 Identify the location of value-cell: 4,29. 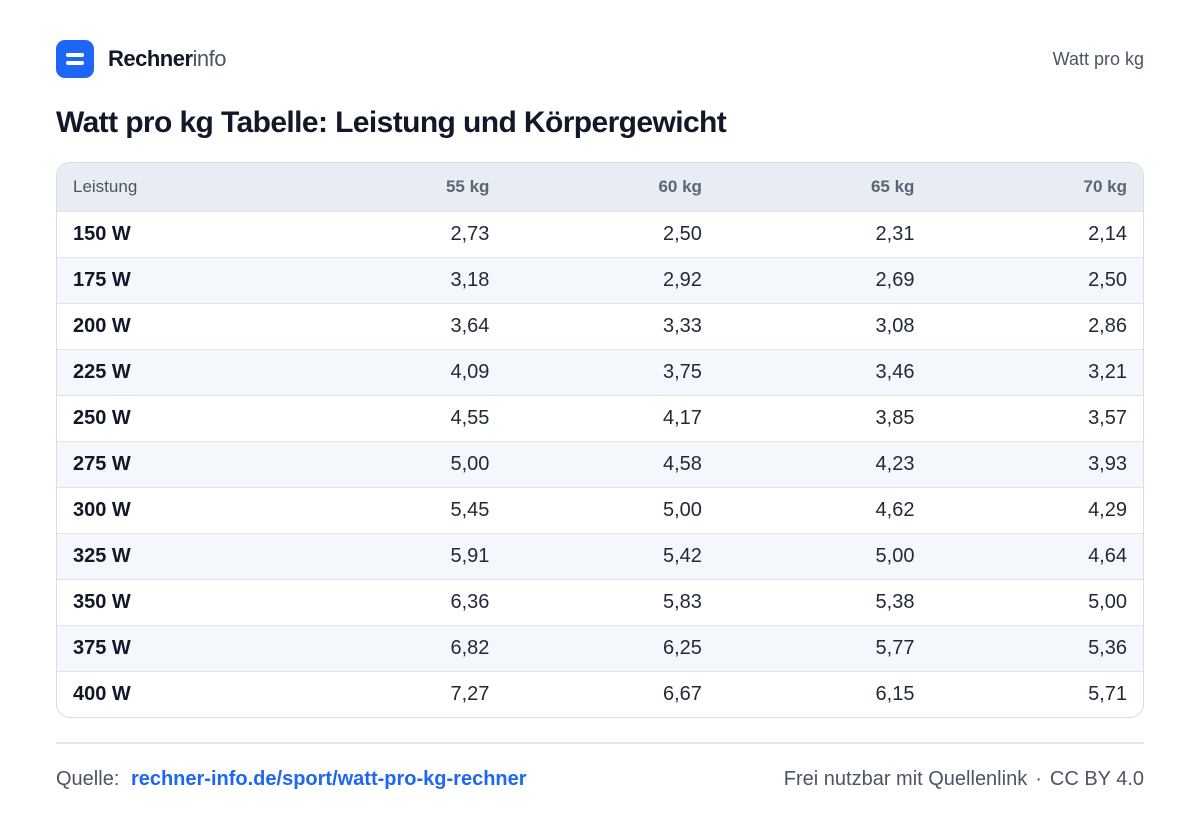
(1107, 509).